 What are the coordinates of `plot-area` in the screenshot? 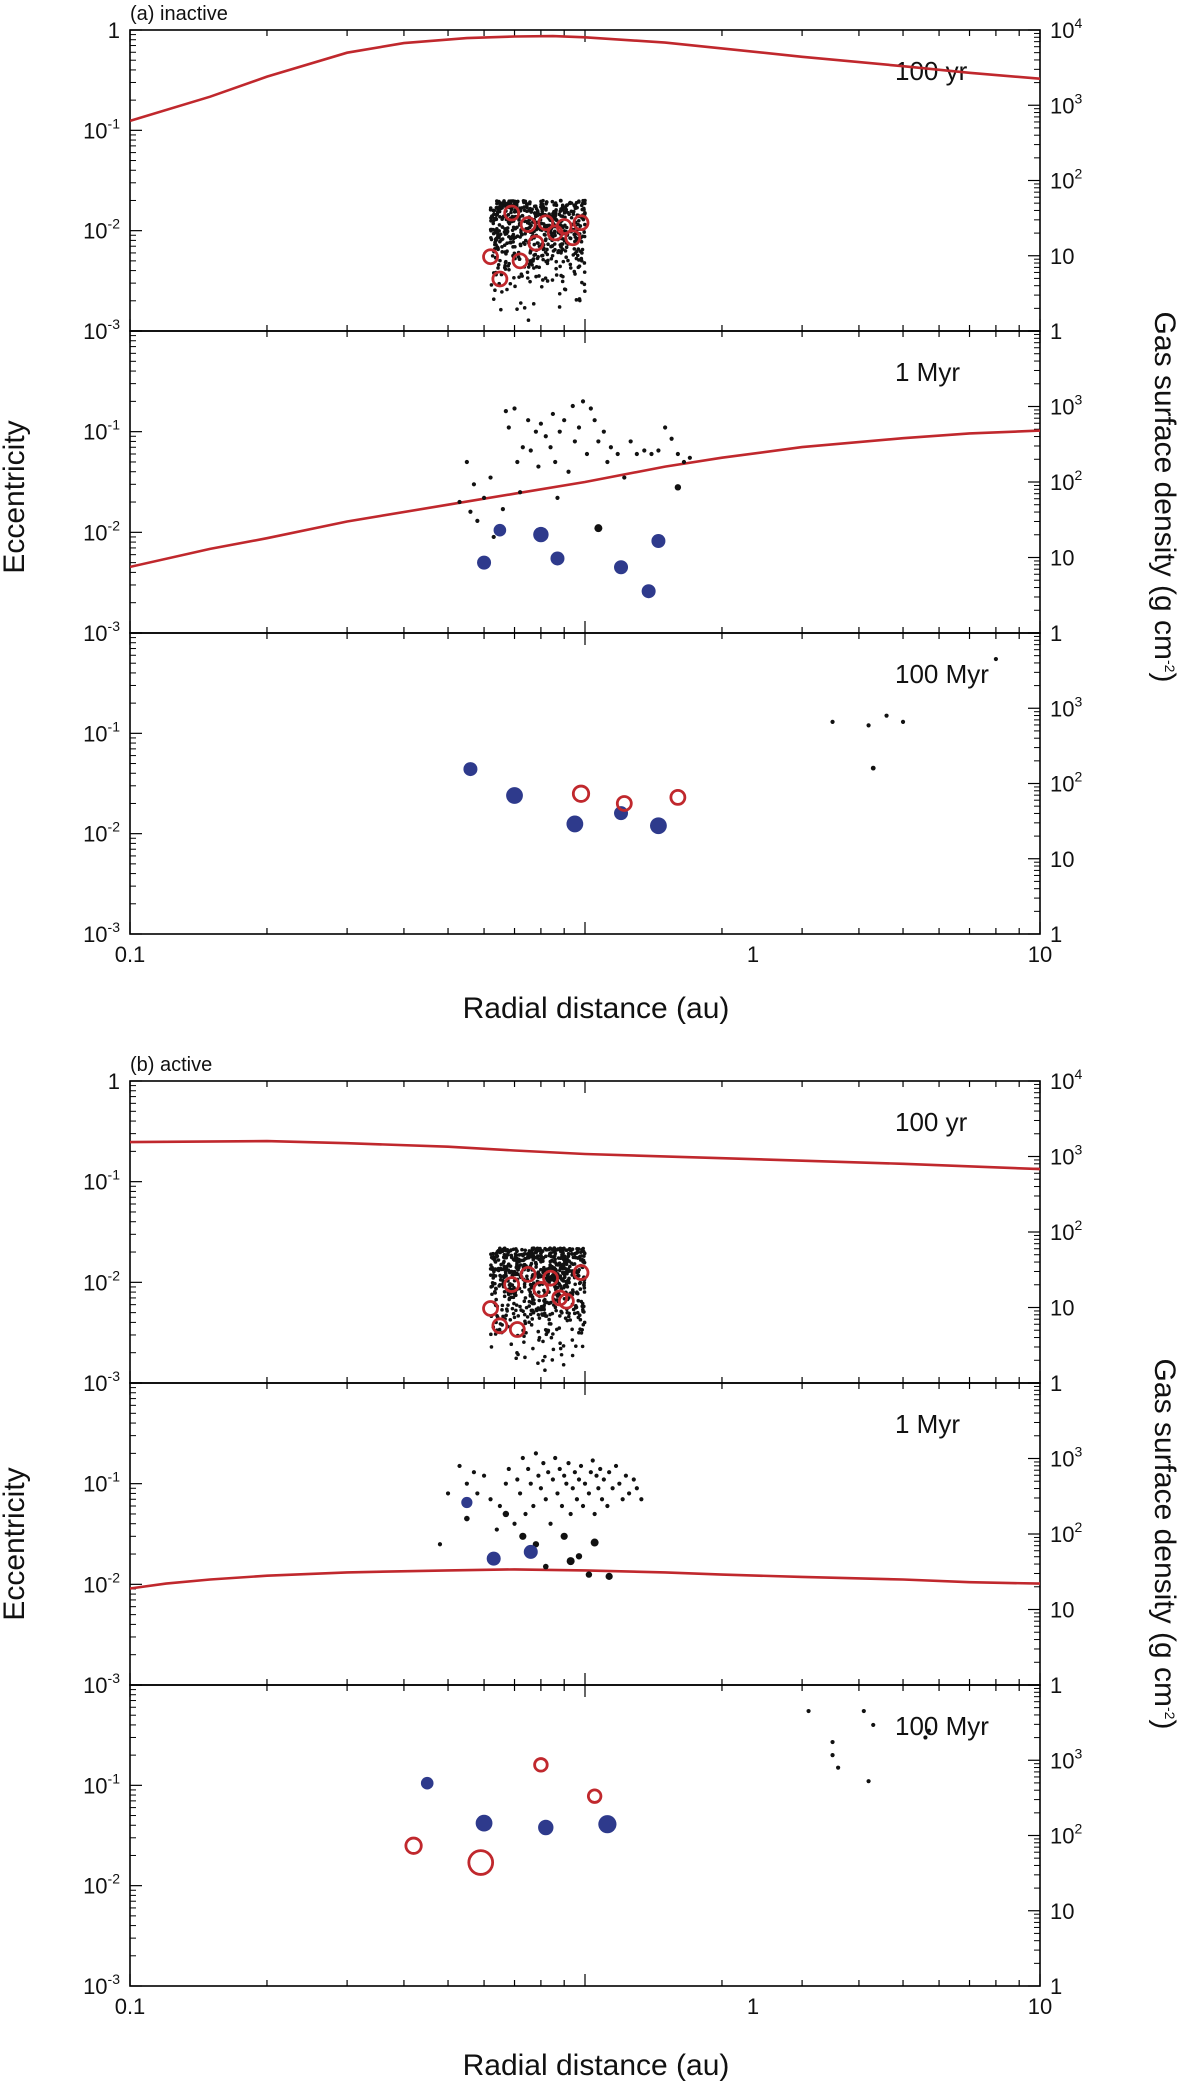 It's located at (668, 1792).